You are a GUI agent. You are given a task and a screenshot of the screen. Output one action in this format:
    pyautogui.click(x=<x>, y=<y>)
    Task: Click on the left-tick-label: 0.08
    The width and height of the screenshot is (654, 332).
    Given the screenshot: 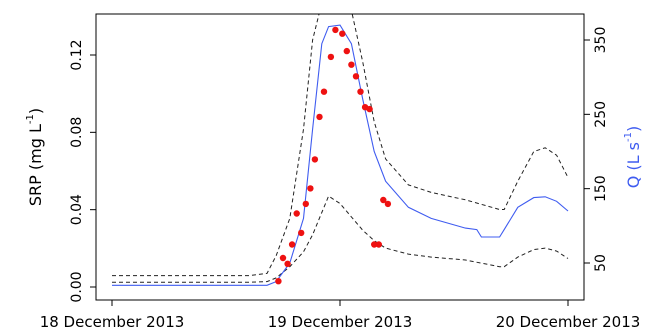 What is the action you would take?
    pyautogui.click(x=77, y=132)
    